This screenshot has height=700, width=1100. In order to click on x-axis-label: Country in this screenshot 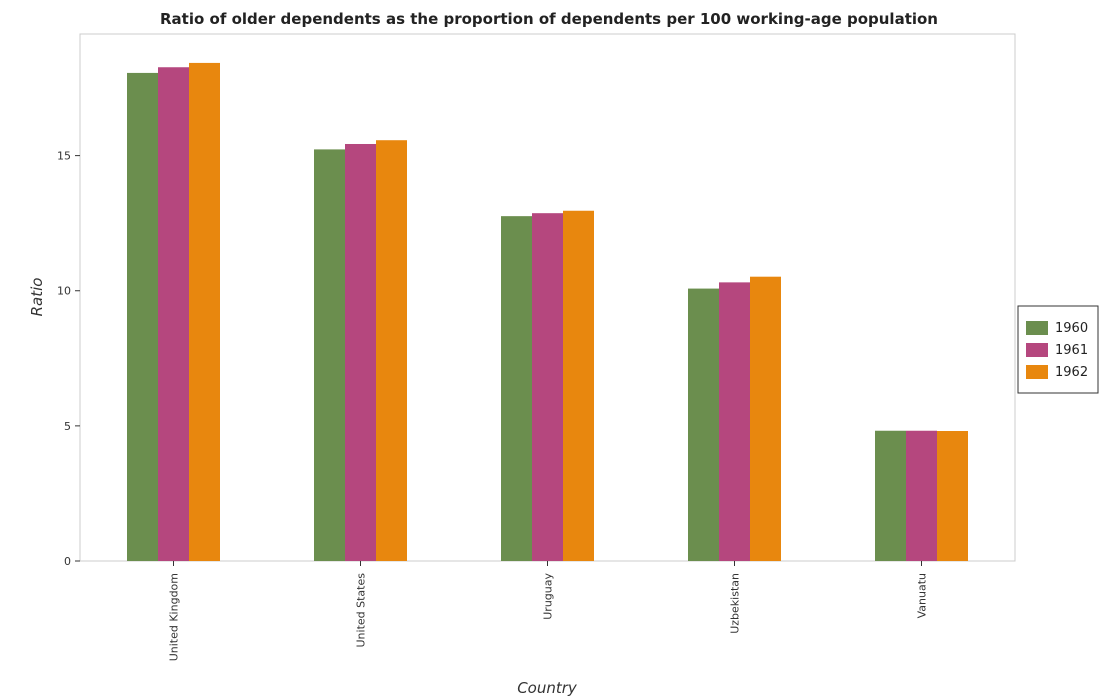, I will do `click(547, 688)`.